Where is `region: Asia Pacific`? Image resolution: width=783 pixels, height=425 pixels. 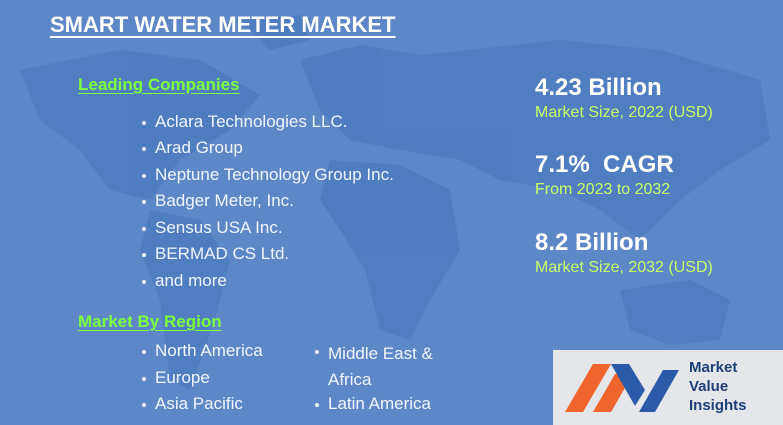 region: Asia Pacific is located at coordinates (199, 403).